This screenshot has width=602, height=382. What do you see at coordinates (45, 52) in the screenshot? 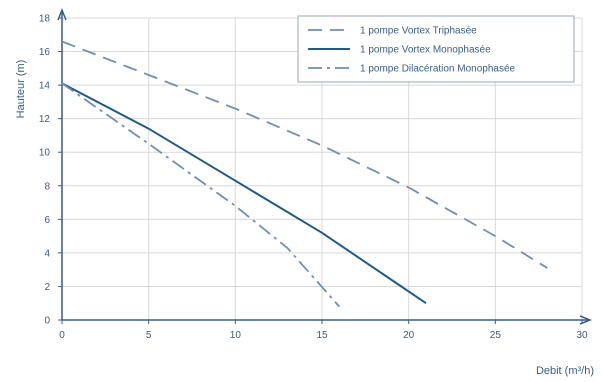
I see `y-tick-label: 16` at bounding box center [45, 52].